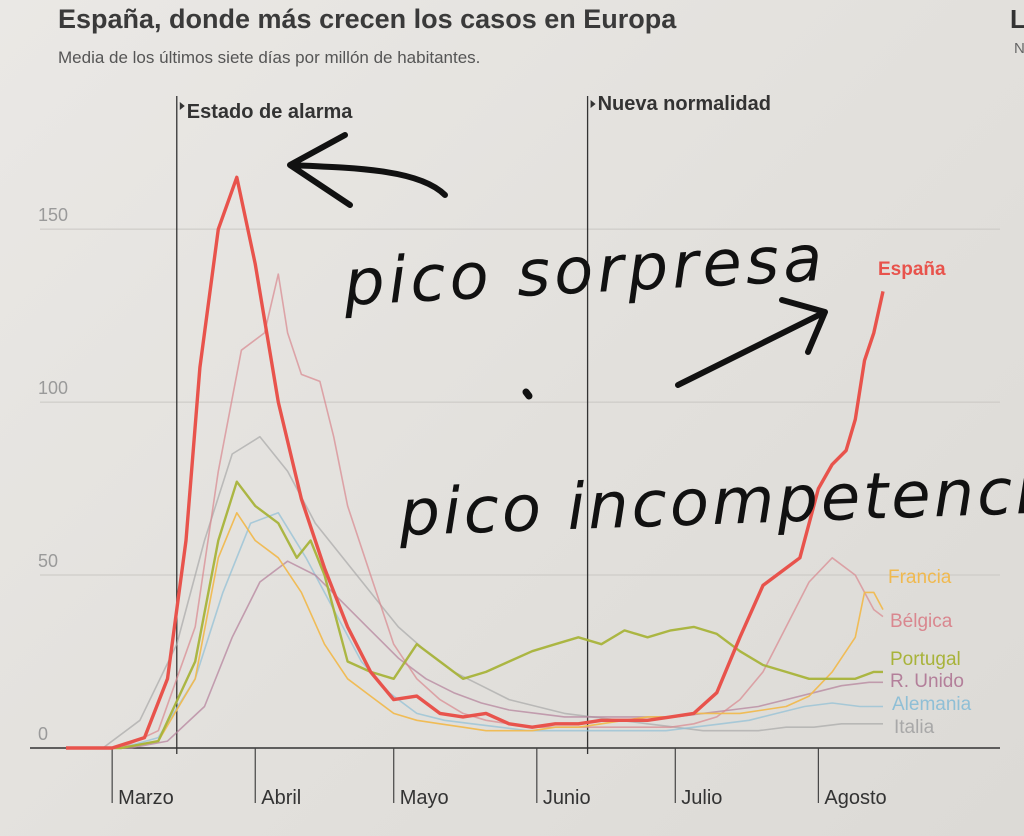 The width and height of the screenshot is (1024, 836). Describe the element at coordinates (53, 215) in the screenshot. I see `y-tick-label: 150` at that location.